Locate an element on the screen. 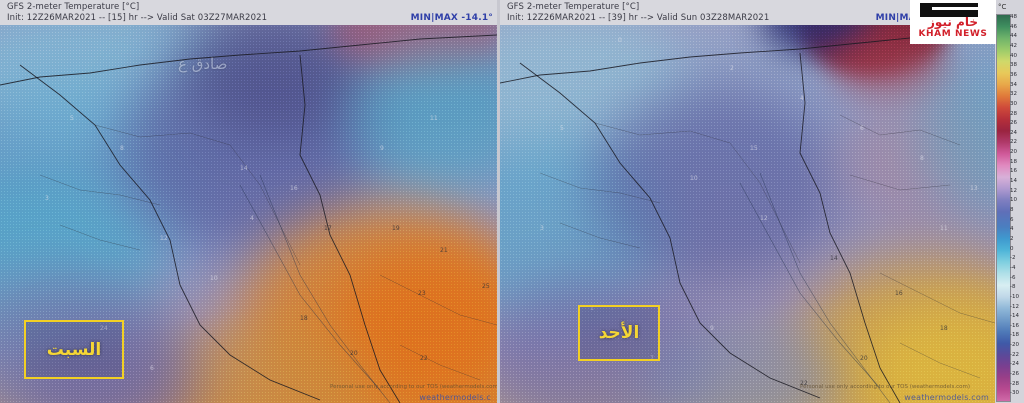  colorbar-tick: -22 is located at coordinates (1014, 354).